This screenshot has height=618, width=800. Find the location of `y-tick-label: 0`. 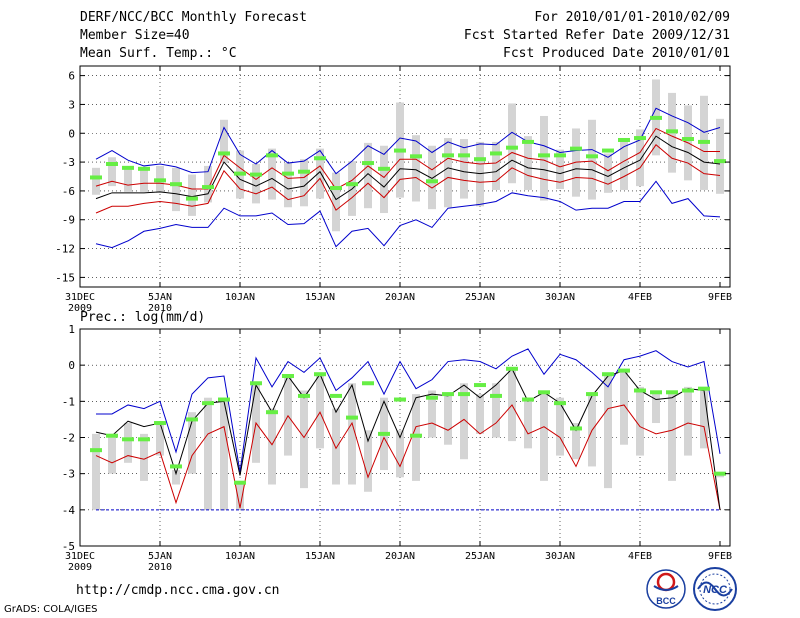

y-tick-label: 0 is located at coordinates (71, 133).